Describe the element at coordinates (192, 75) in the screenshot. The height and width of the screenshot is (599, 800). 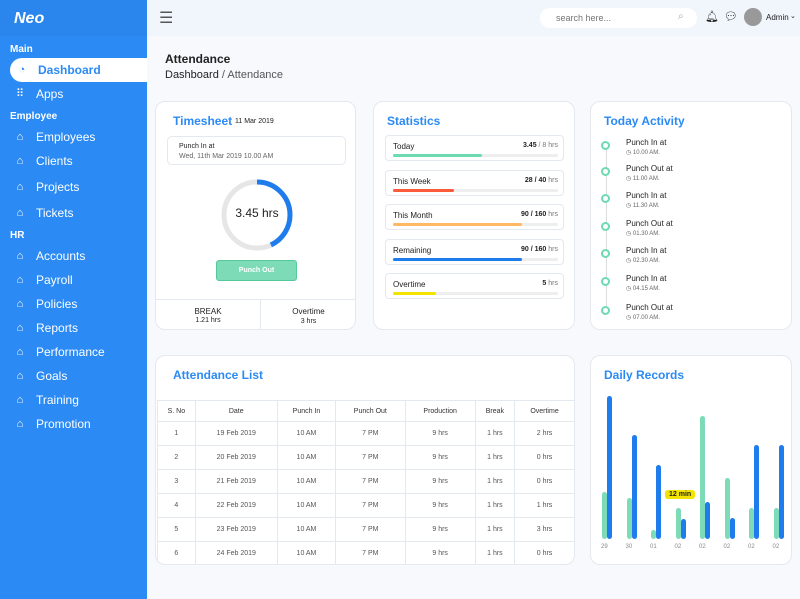
I see `breadcrumb-dashboard: Dashboard` at that location.